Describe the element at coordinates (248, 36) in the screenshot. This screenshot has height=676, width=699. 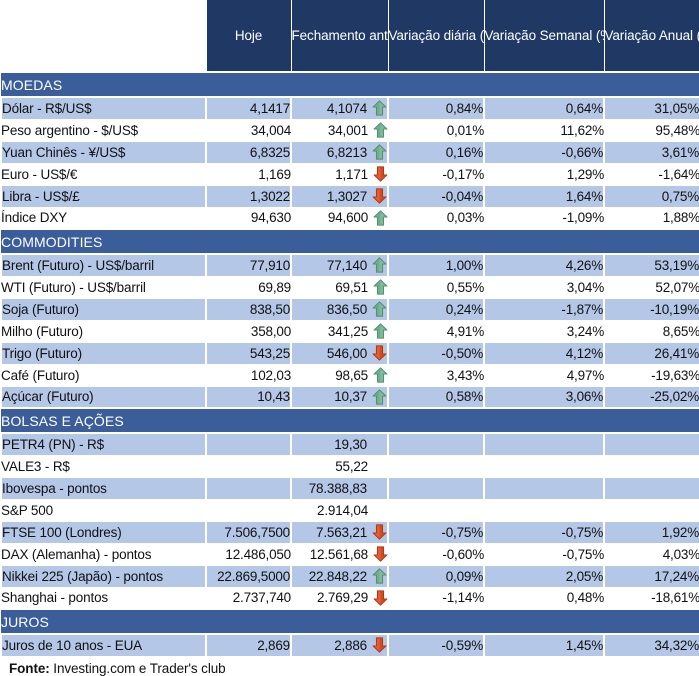
I see `column-header-hoje: Hoje` at that location.